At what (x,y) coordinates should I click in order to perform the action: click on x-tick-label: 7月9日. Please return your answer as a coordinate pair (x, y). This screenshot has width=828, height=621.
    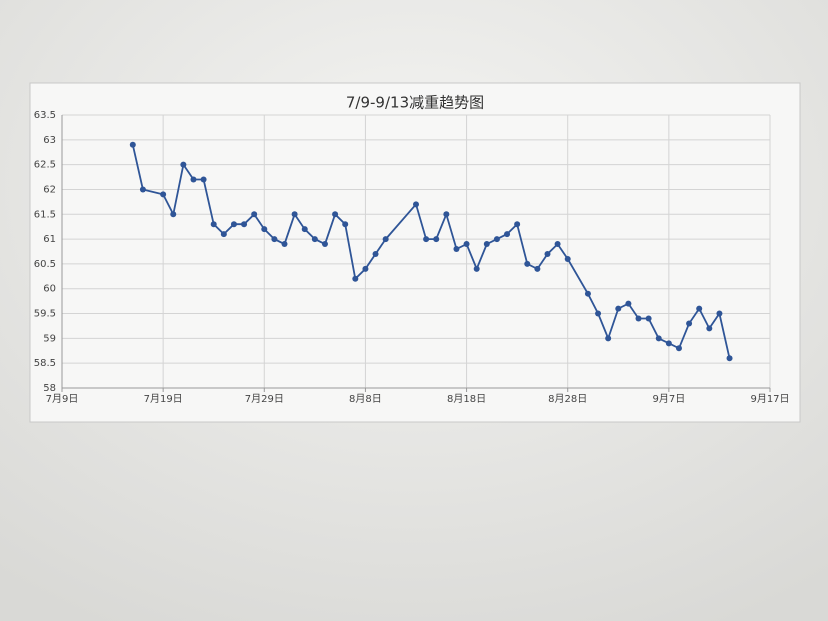
    Looking at the image, I should click on (62, 399).